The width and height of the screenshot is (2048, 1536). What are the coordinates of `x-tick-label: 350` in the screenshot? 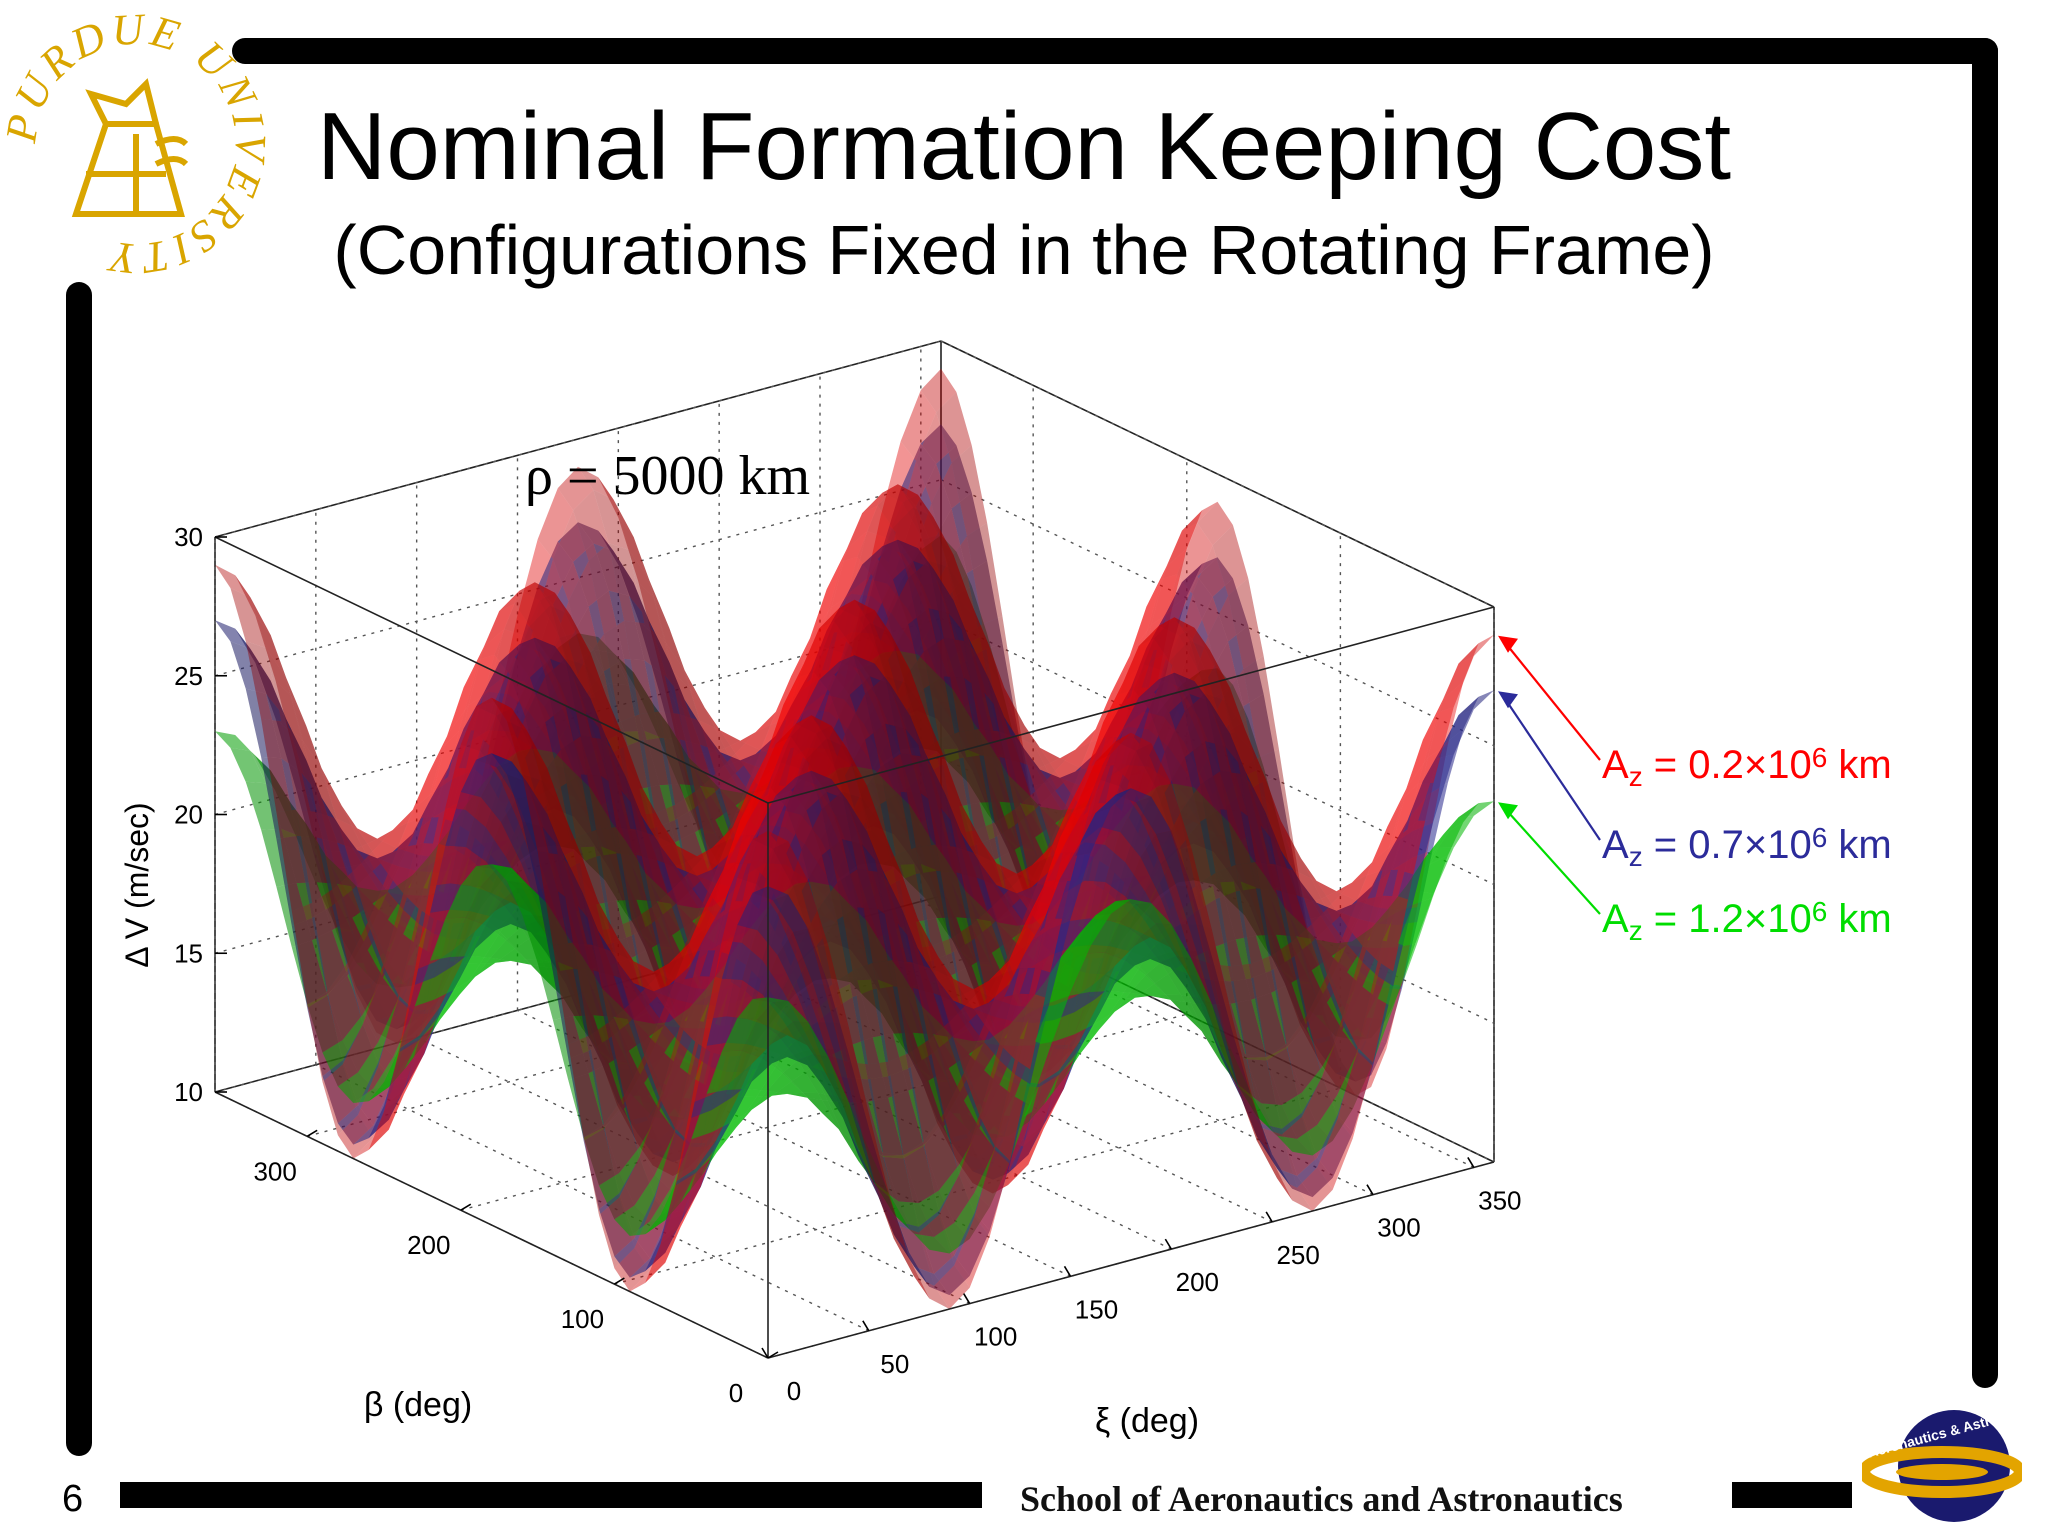 It's located at (1499, 1200).